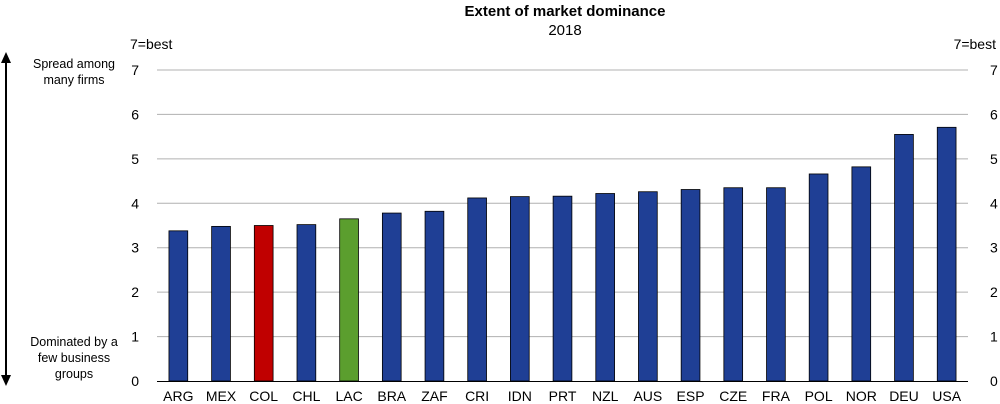 The image size is (1000, 404). I want to click on bar-pol, so click(818, 277).